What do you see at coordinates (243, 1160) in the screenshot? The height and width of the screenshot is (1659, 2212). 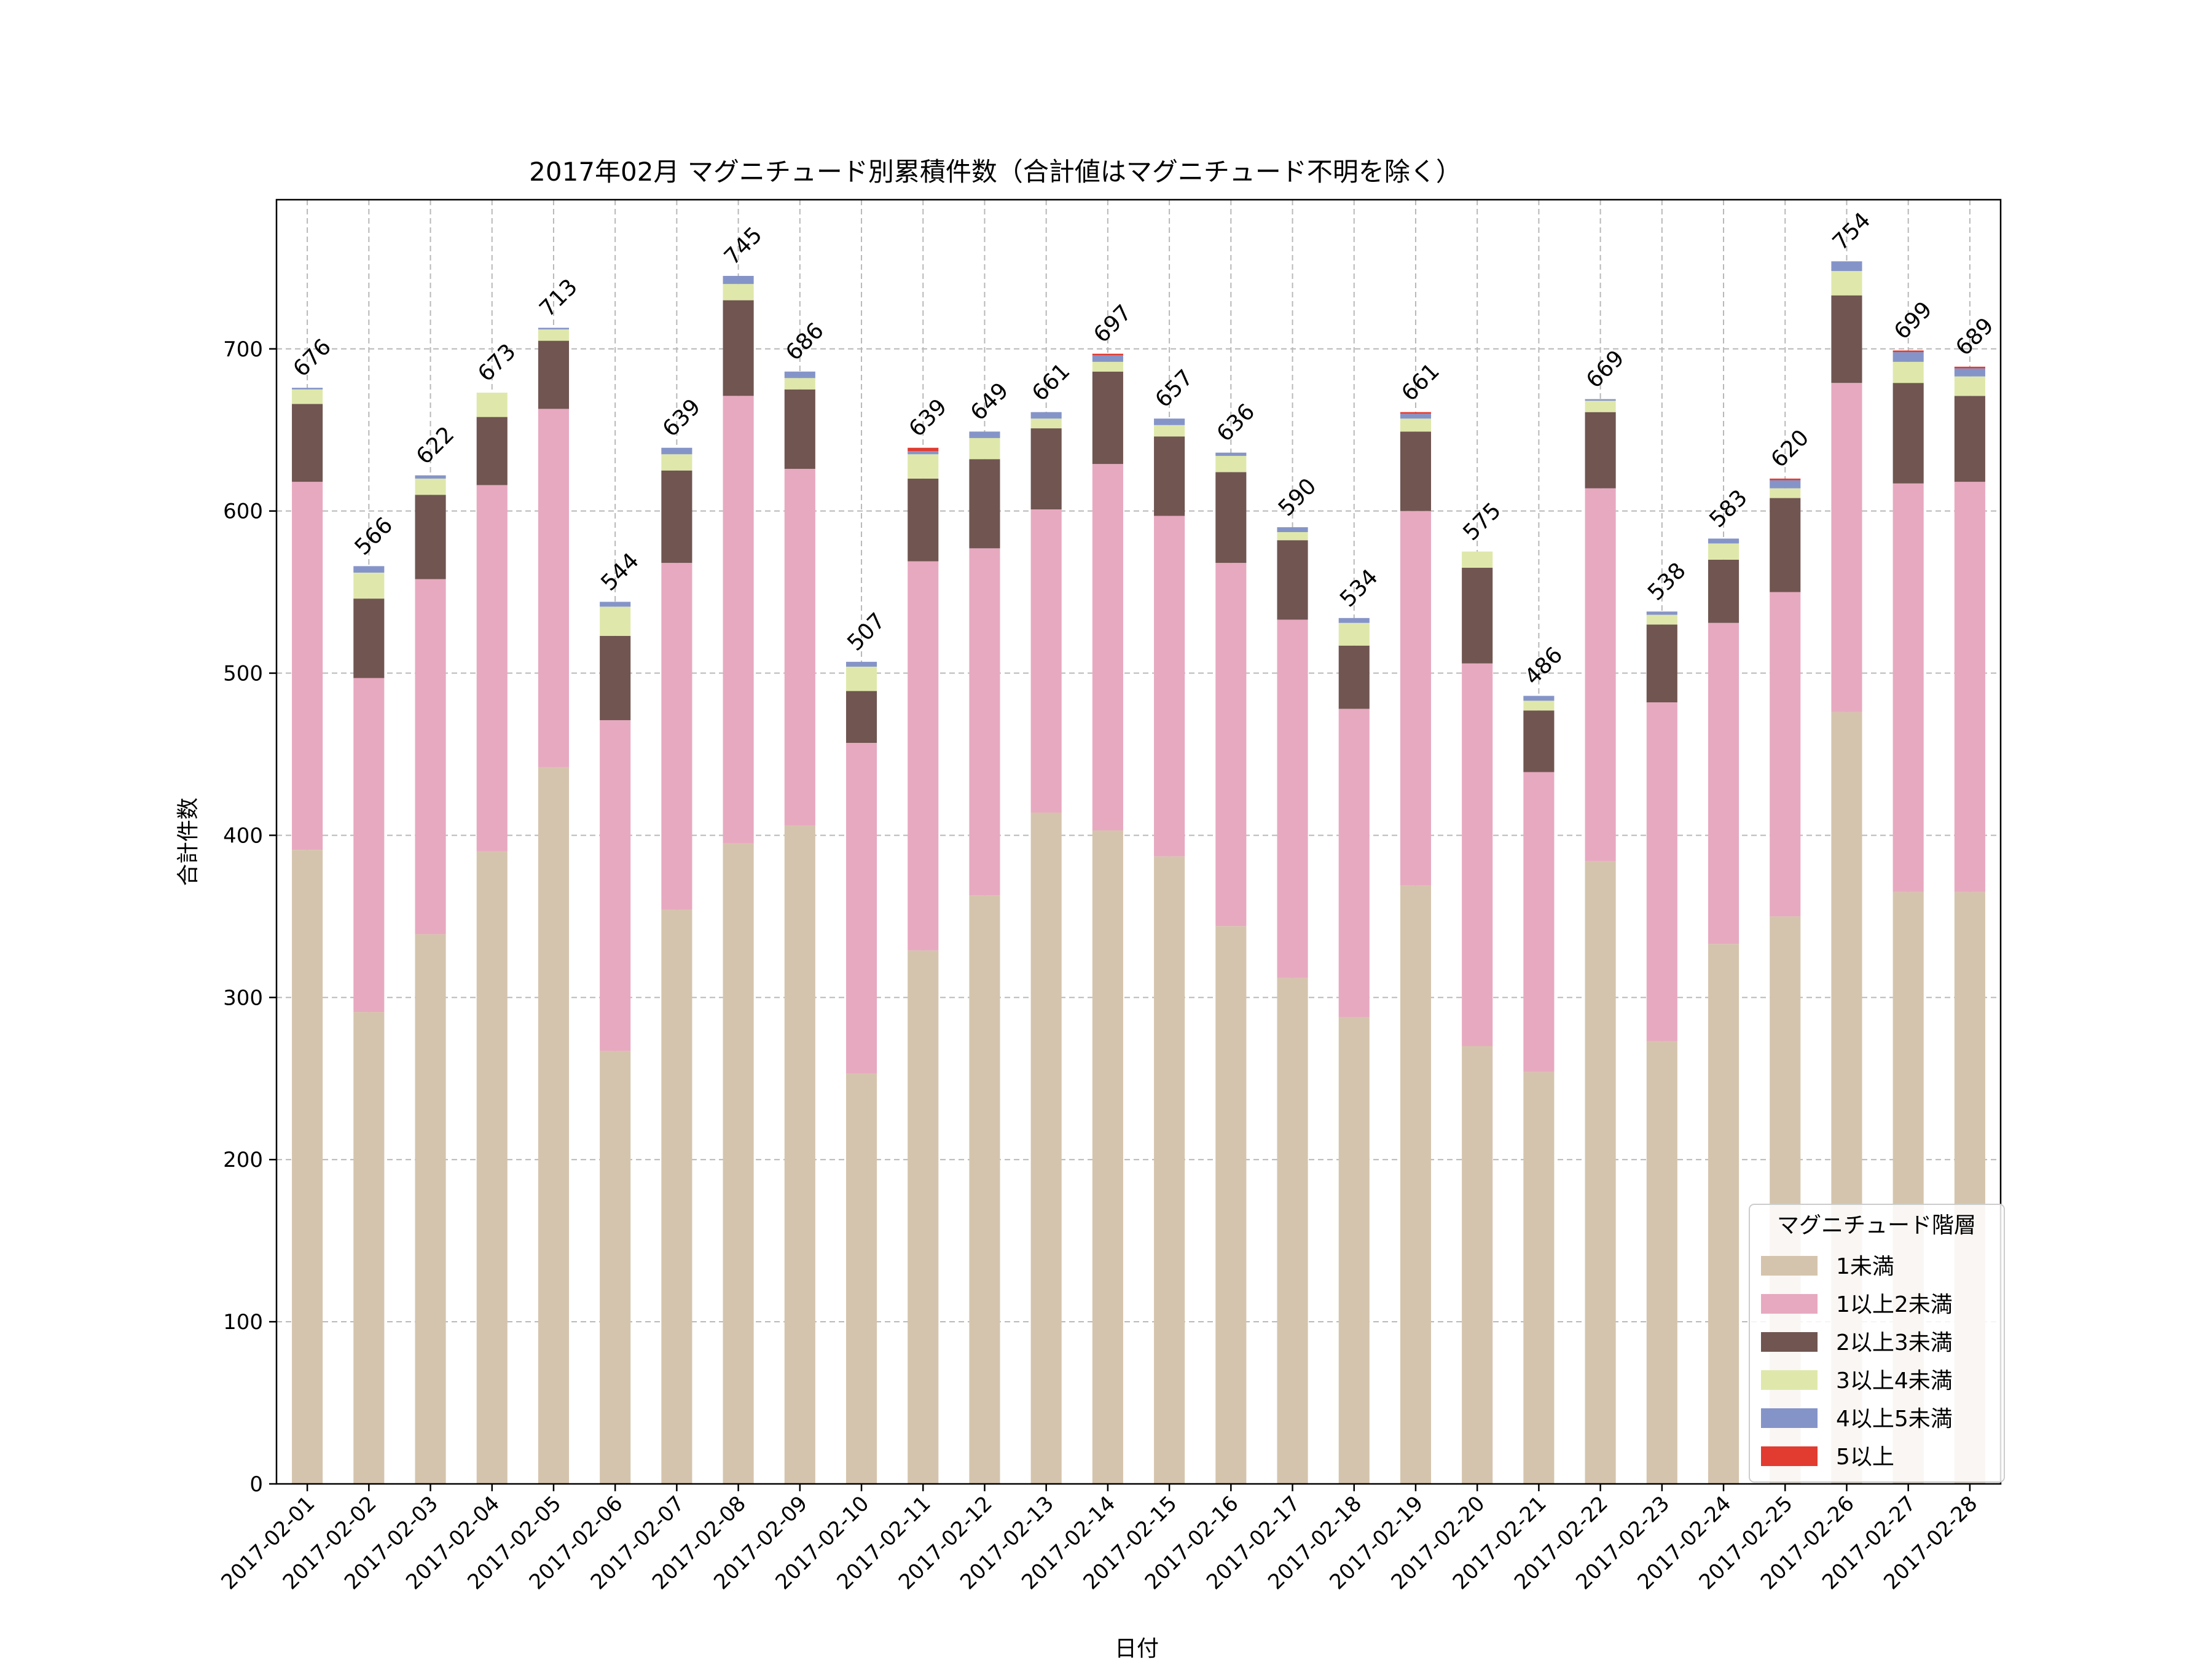 I see `y-tick-label: 200` at bounding box center [243, 1160].